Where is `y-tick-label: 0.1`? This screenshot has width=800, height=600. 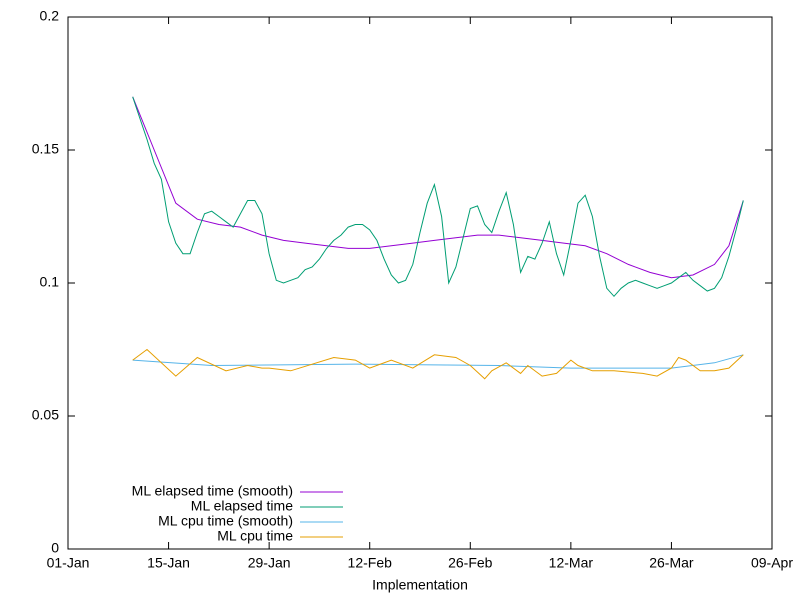 y-tick-label: 0.1 is located at coordinates (50, 282).